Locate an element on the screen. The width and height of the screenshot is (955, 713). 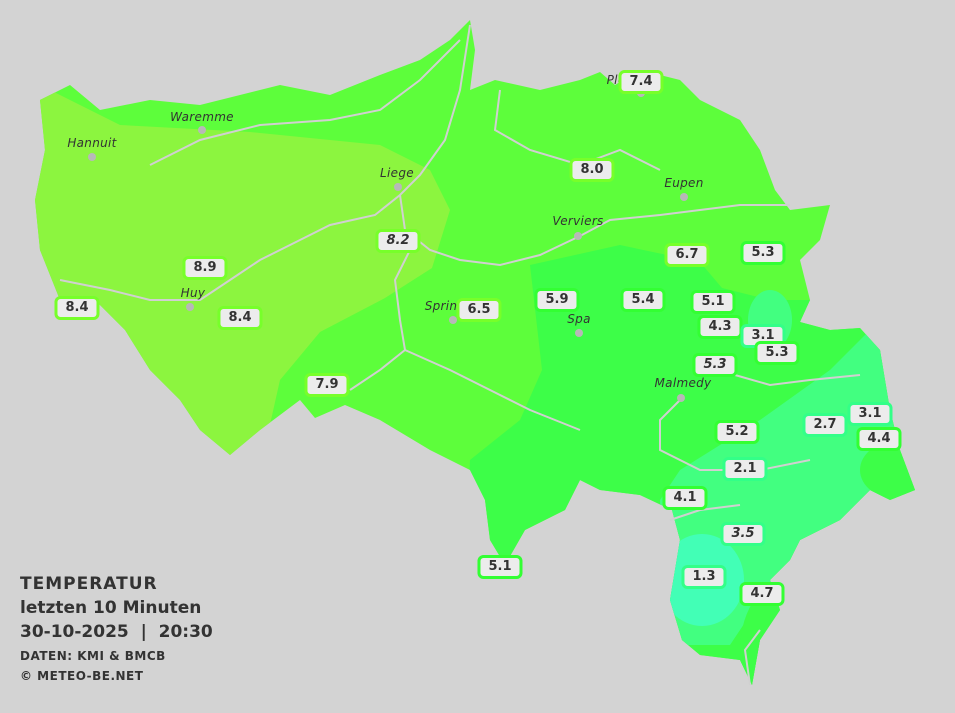
station-temperature-label: 4.1 is located at coordinates (685, 498).